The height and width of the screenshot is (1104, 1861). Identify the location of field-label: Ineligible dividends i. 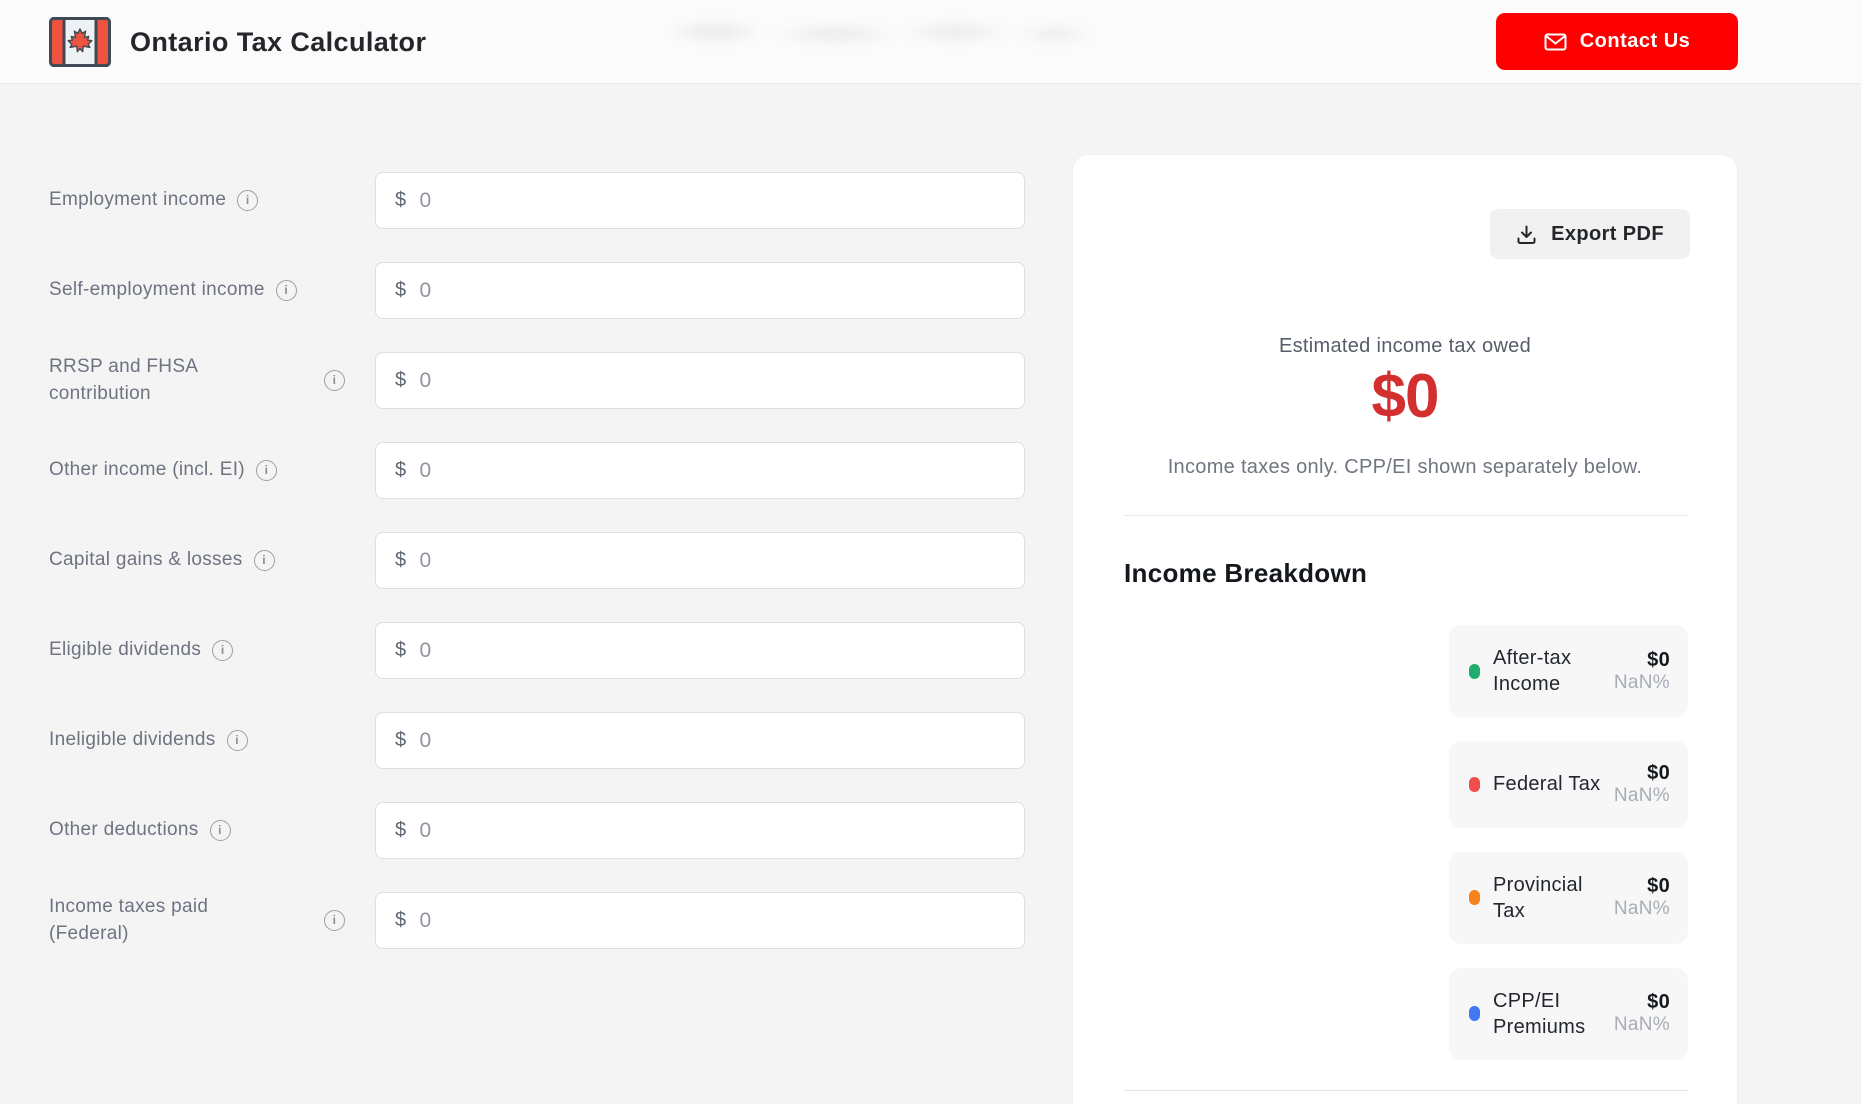
(212, 740).